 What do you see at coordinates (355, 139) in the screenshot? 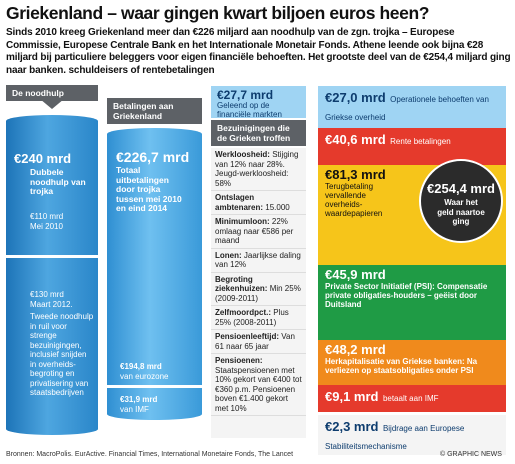
I see `amount: €40,6 mrd` at bounding box center [355, 139].